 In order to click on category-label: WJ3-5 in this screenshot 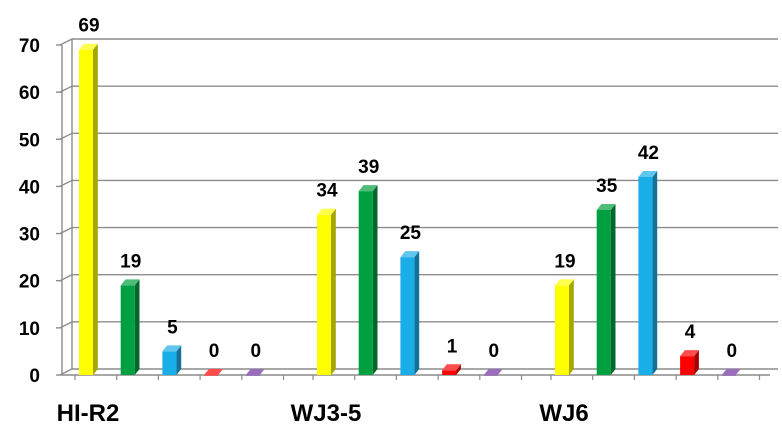, I will do `click(326, 413)`.